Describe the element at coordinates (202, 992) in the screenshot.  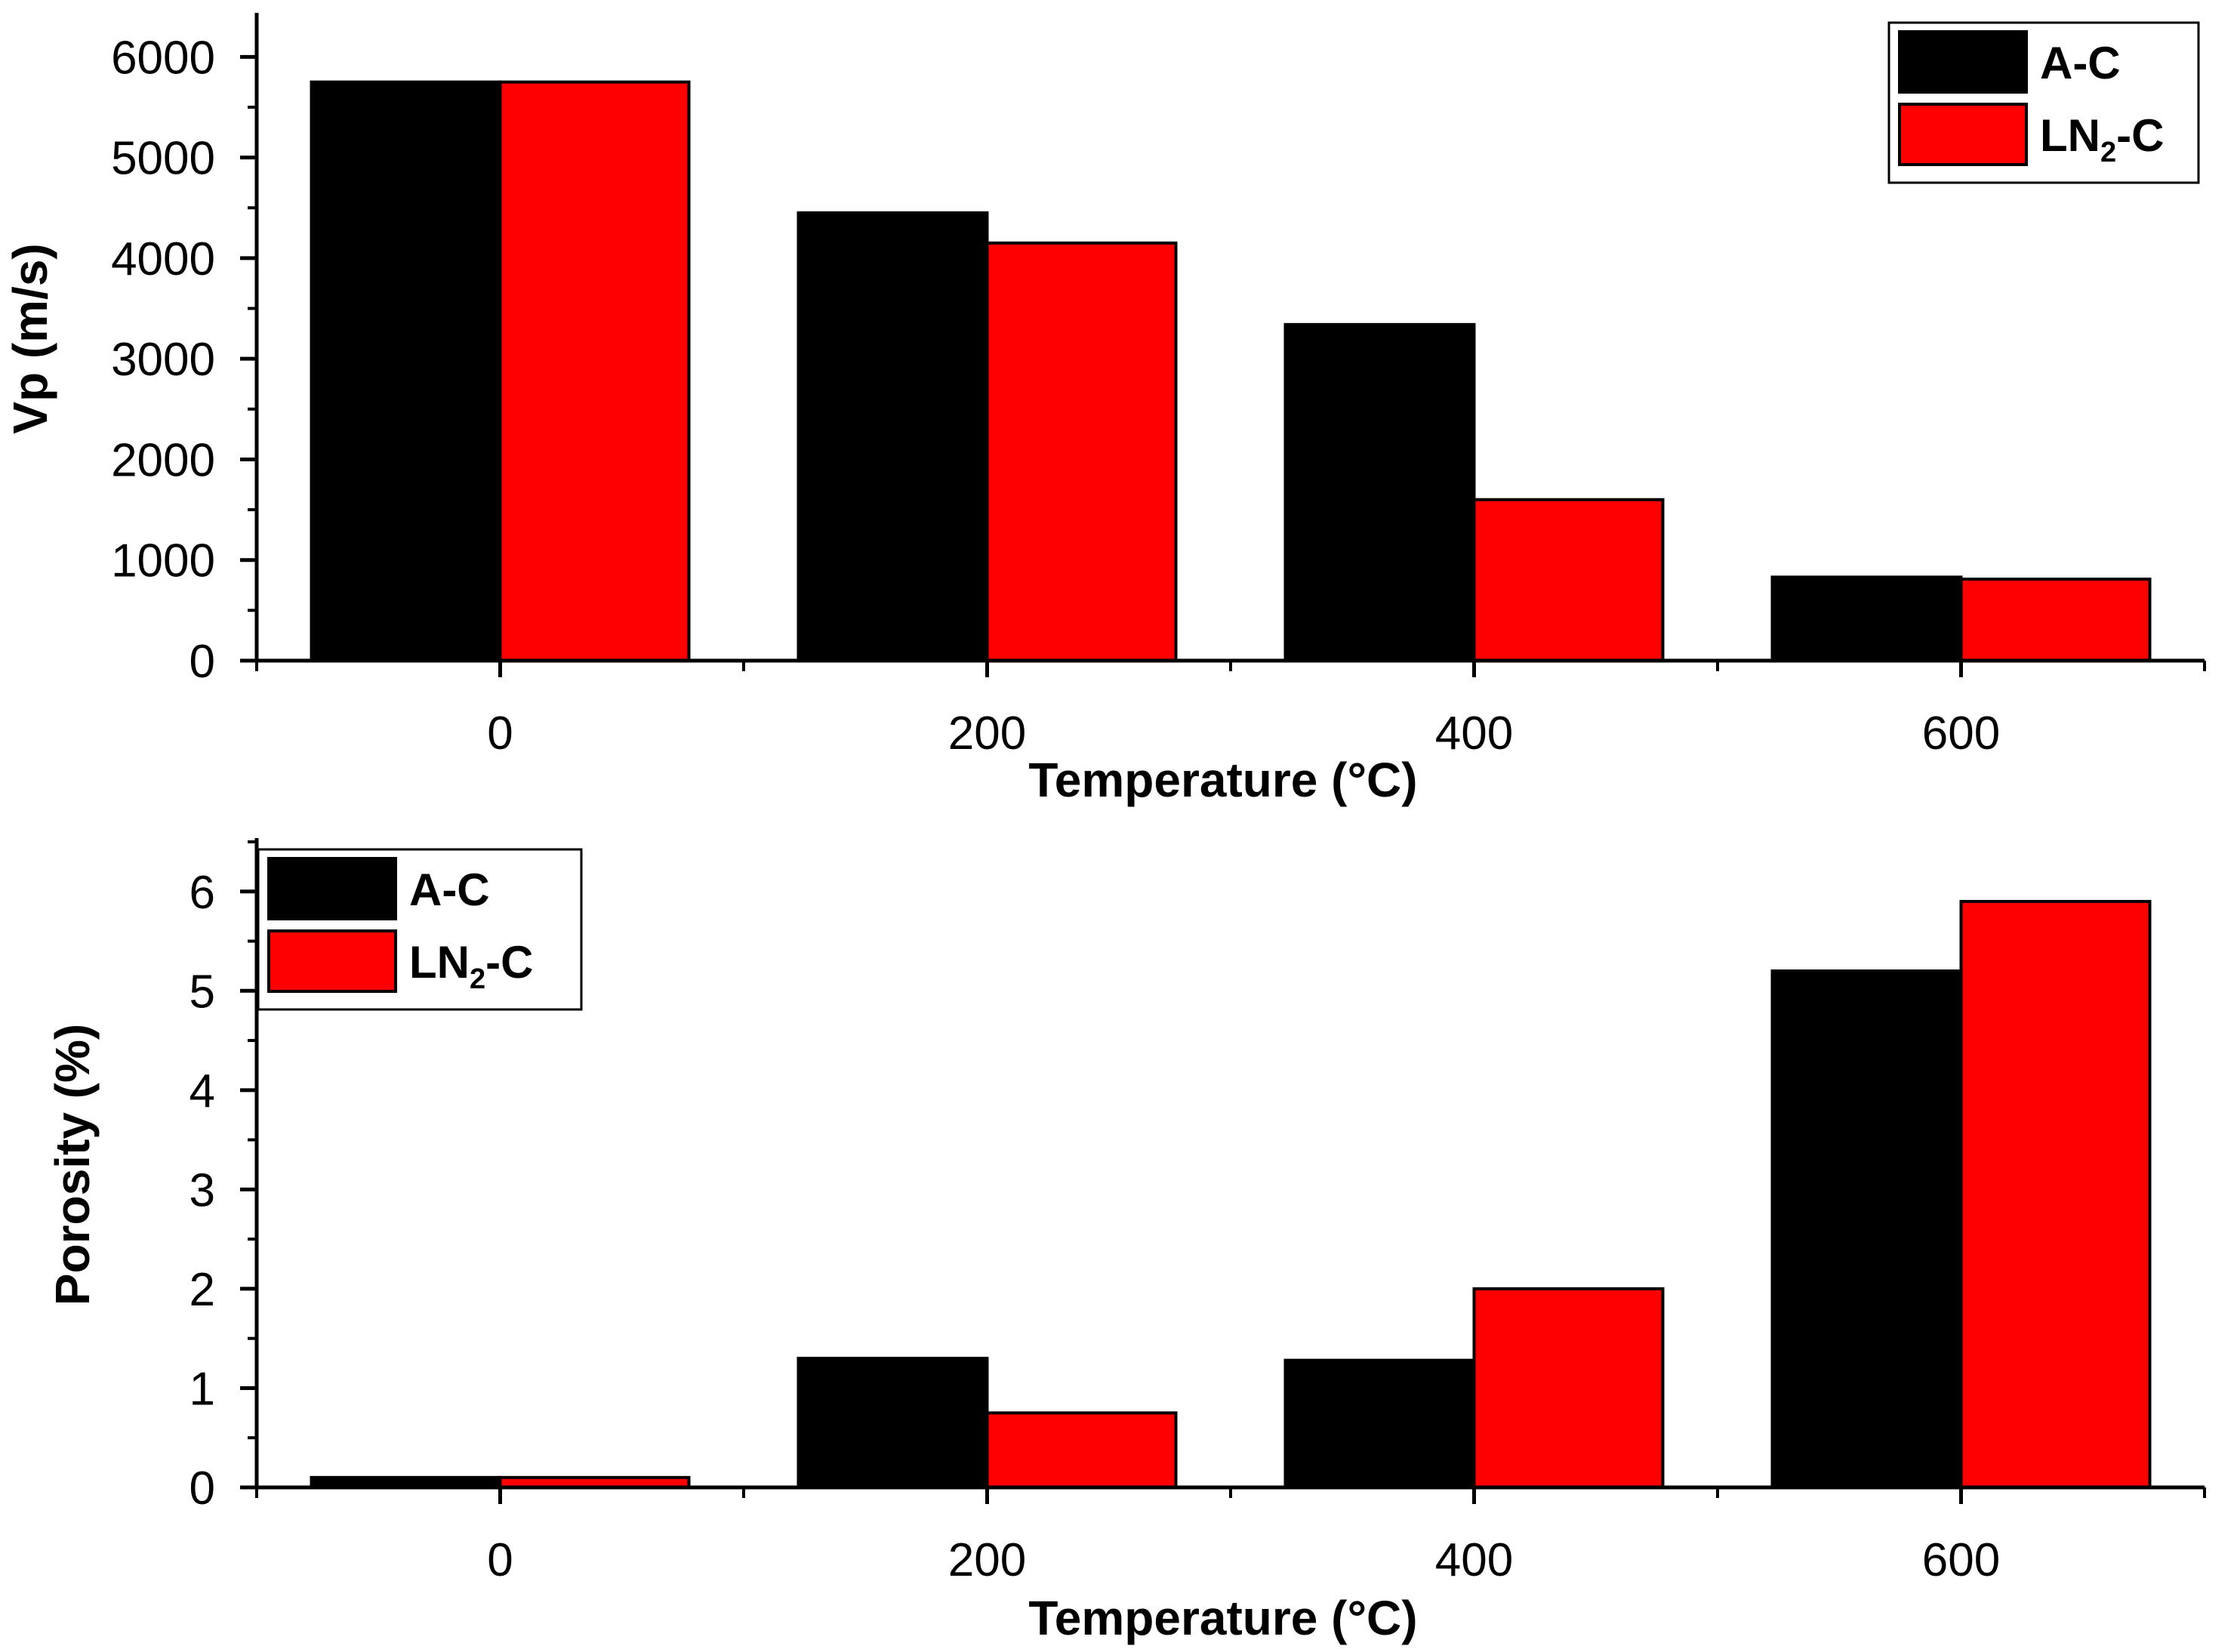
I see `y-tick-label: 5` at that location.